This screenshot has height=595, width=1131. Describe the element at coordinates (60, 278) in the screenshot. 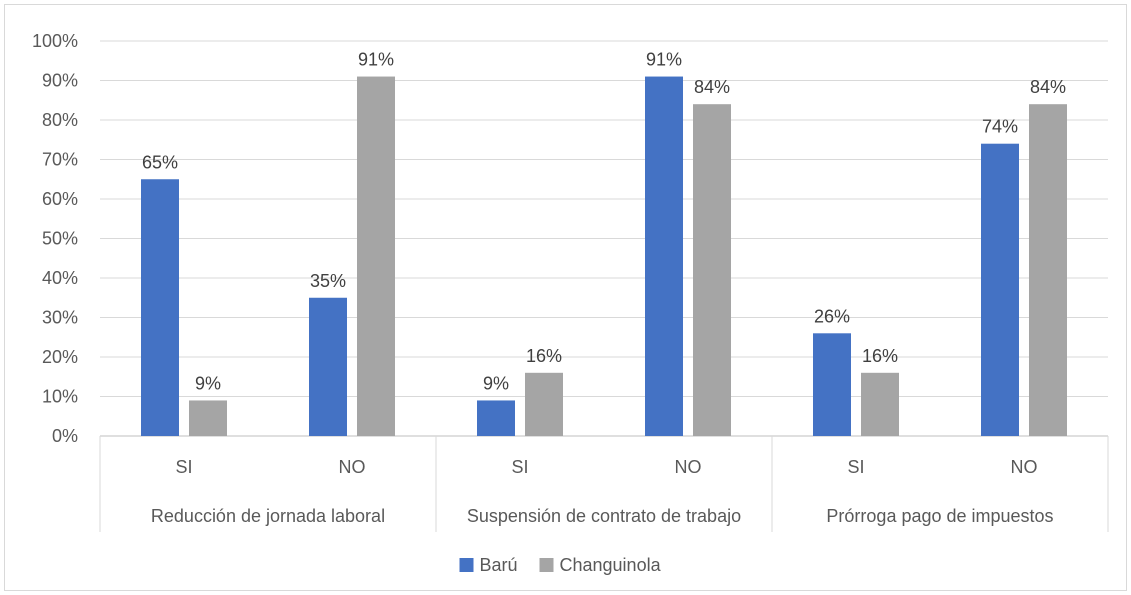

I see `y-tick-label: 40%` at that location.